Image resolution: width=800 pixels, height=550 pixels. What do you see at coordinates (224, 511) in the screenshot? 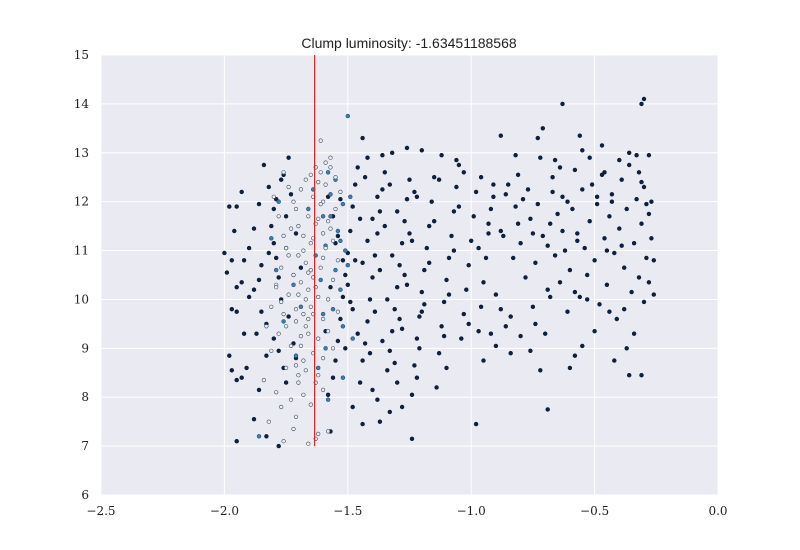
I see `x-tick-label: −2.0` at bounding box center [224, 511].